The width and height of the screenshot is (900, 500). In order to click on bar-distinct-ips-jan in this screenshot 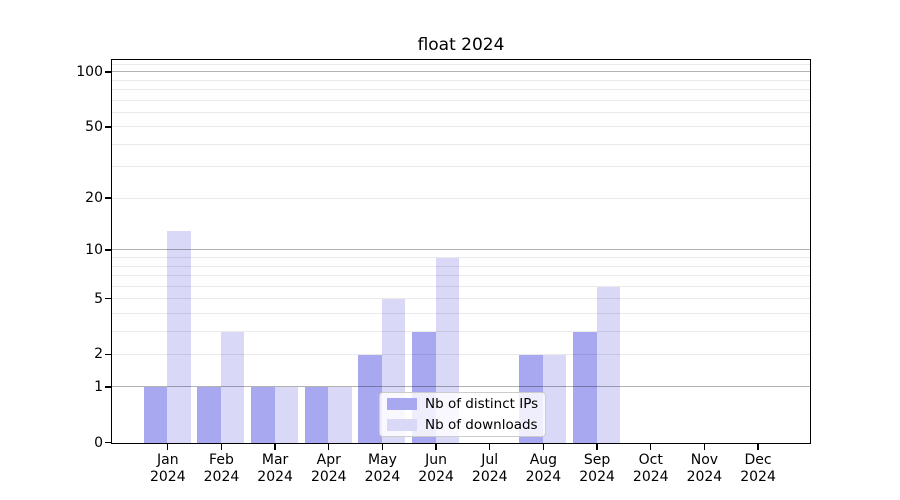, I will do `click(155, 415)`.